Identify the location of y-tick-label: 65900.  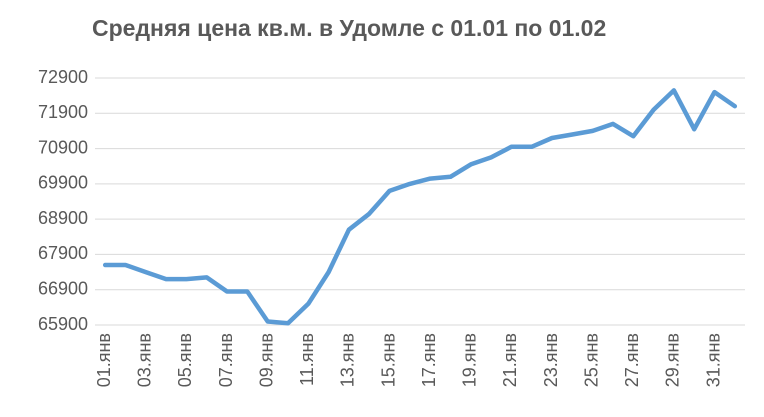
(63, 324).